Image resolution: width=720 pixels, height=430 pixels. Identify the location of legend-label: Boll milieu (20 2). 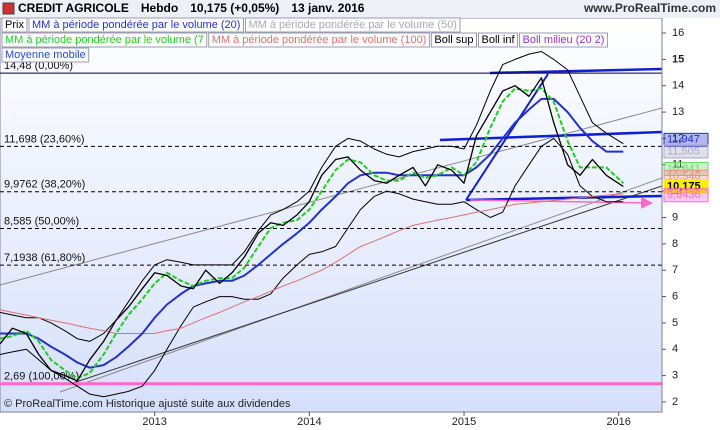
(564, 40).